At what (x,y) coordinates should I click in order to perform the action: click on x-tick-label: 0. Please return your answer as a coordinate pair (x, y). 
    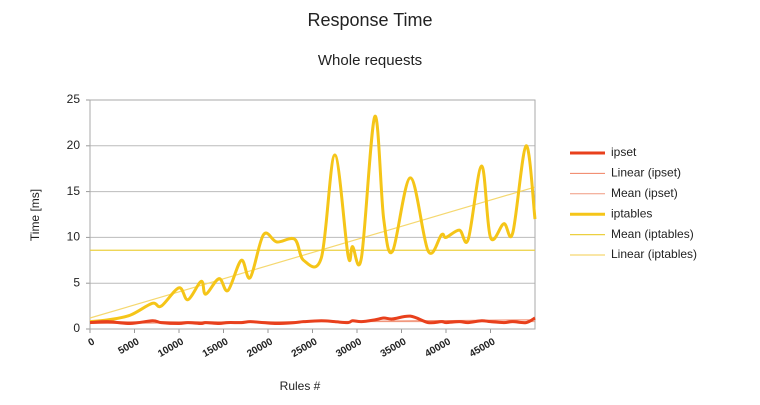
    Looking at the image, I should click on (92, 342).